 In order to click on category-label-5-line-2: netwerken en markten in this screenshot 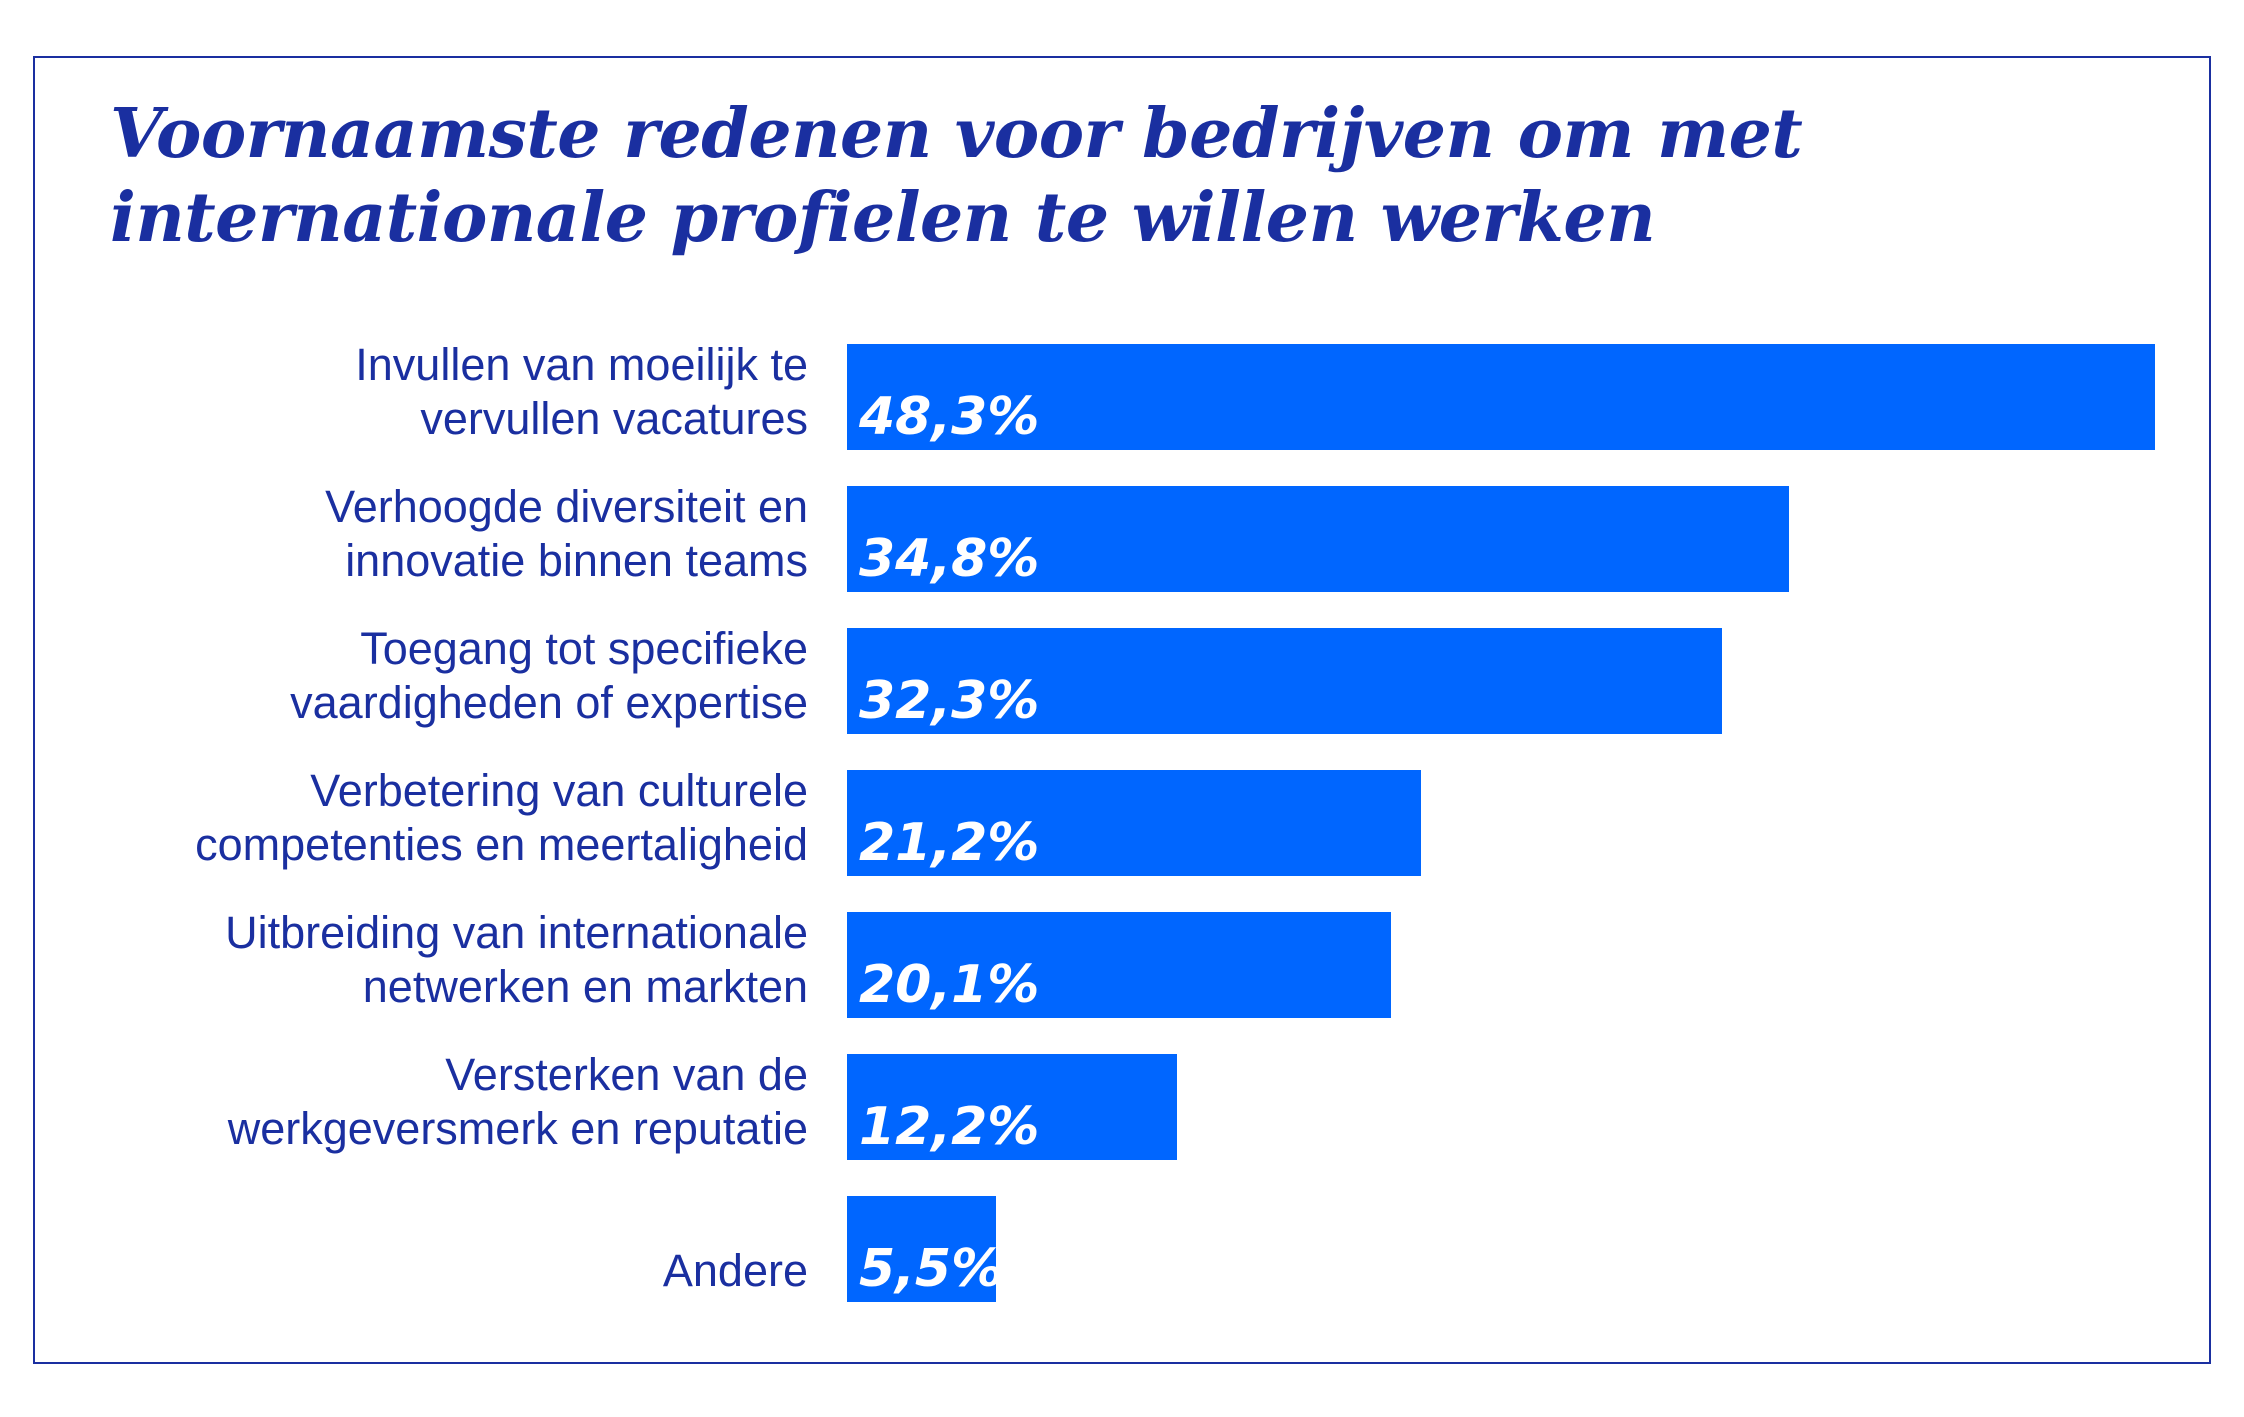, I will do `click(585, 986)`.